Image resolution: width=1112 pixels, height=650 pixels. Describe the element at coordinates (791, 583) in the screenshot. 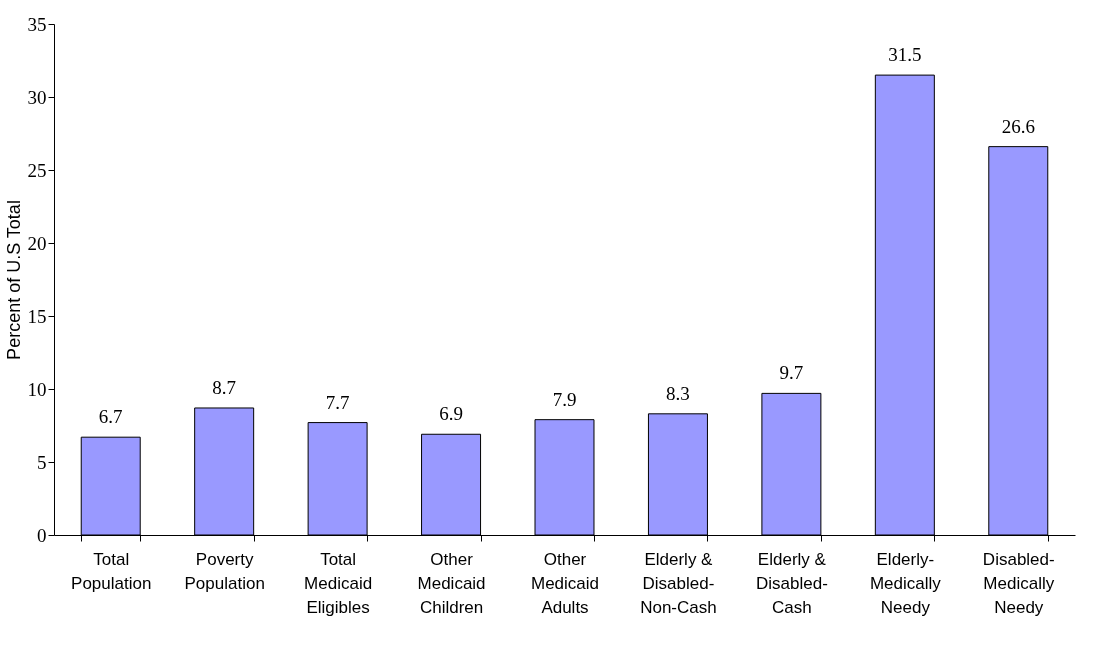

I see `x-tick-label: Elderly & Disabled- Cash` at that location.